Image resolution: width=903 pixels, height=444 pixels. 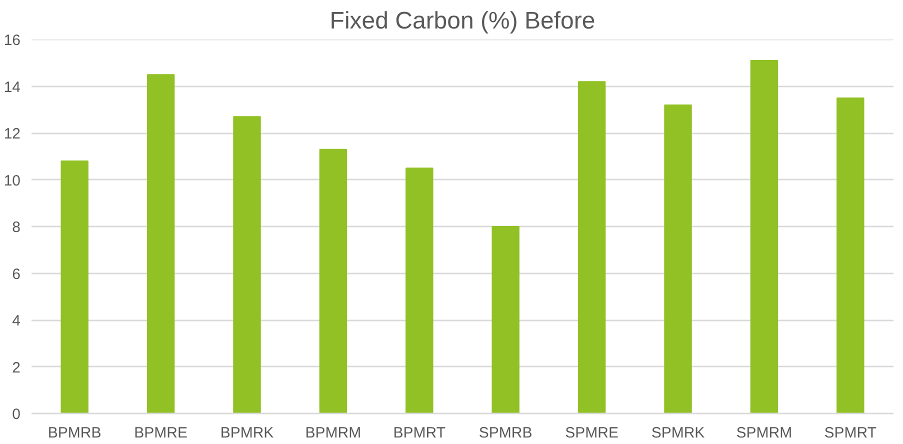 What do you see at coordinates (505, 433) in the screenshot?
I see `x-tick-label: SPMRB` at bounding box center [505, 433].